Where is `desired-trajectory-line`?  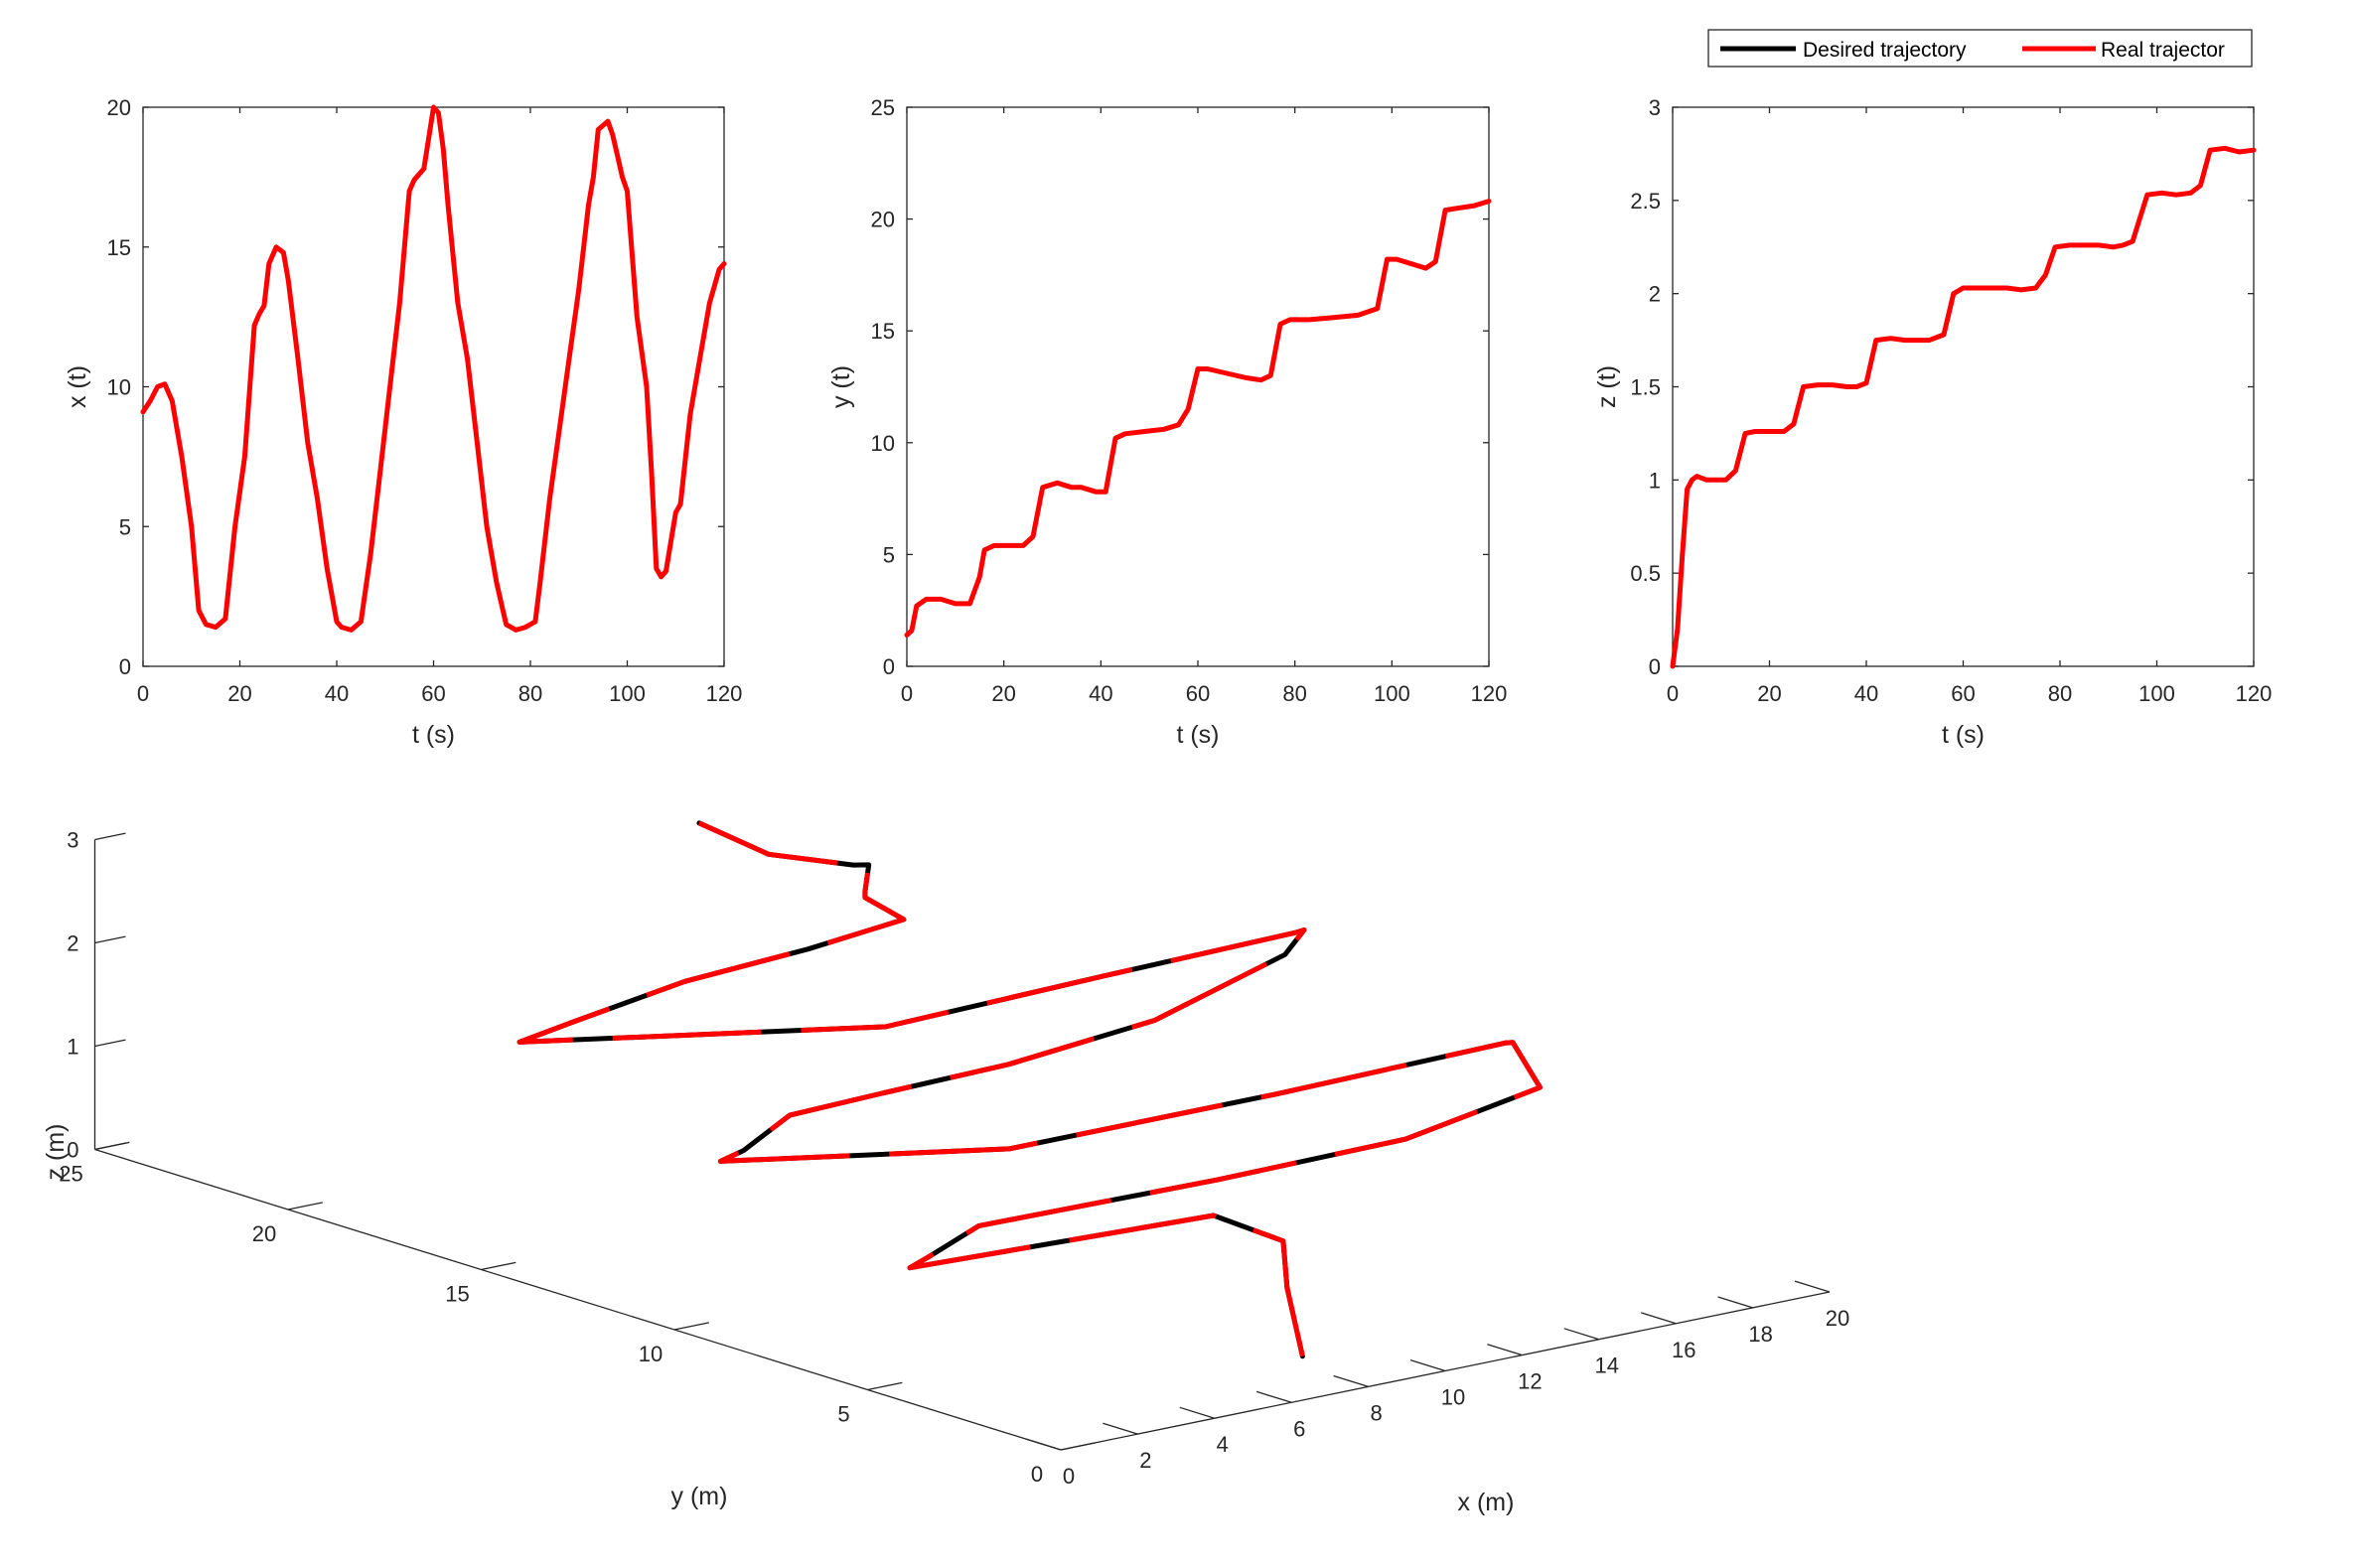 desired-trajectory-line is located at coordinates (1029, 1089).